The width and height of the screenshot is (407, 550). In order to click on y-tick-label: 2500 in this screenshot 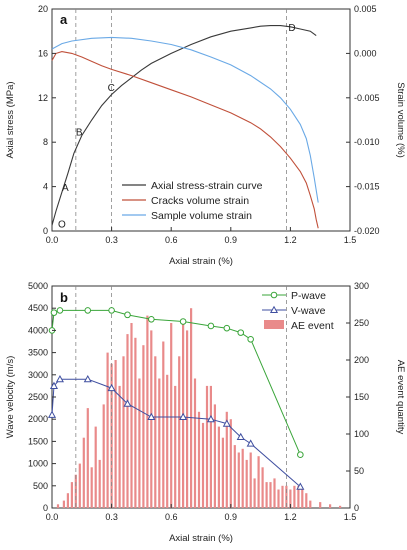, I will do `click(38, 397)`.